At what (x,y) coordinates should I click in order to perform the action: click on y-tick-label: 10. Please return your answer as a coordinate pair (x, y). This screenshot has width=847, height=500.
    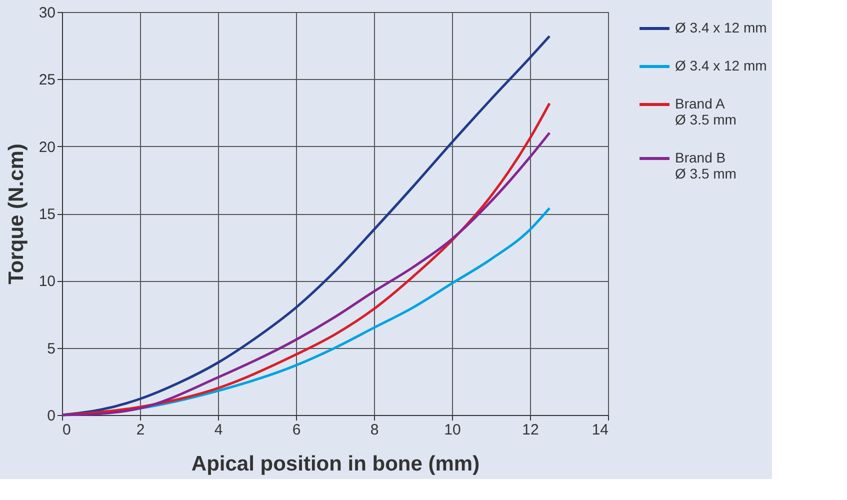
    Looking at the image, I should click on (47, 281).